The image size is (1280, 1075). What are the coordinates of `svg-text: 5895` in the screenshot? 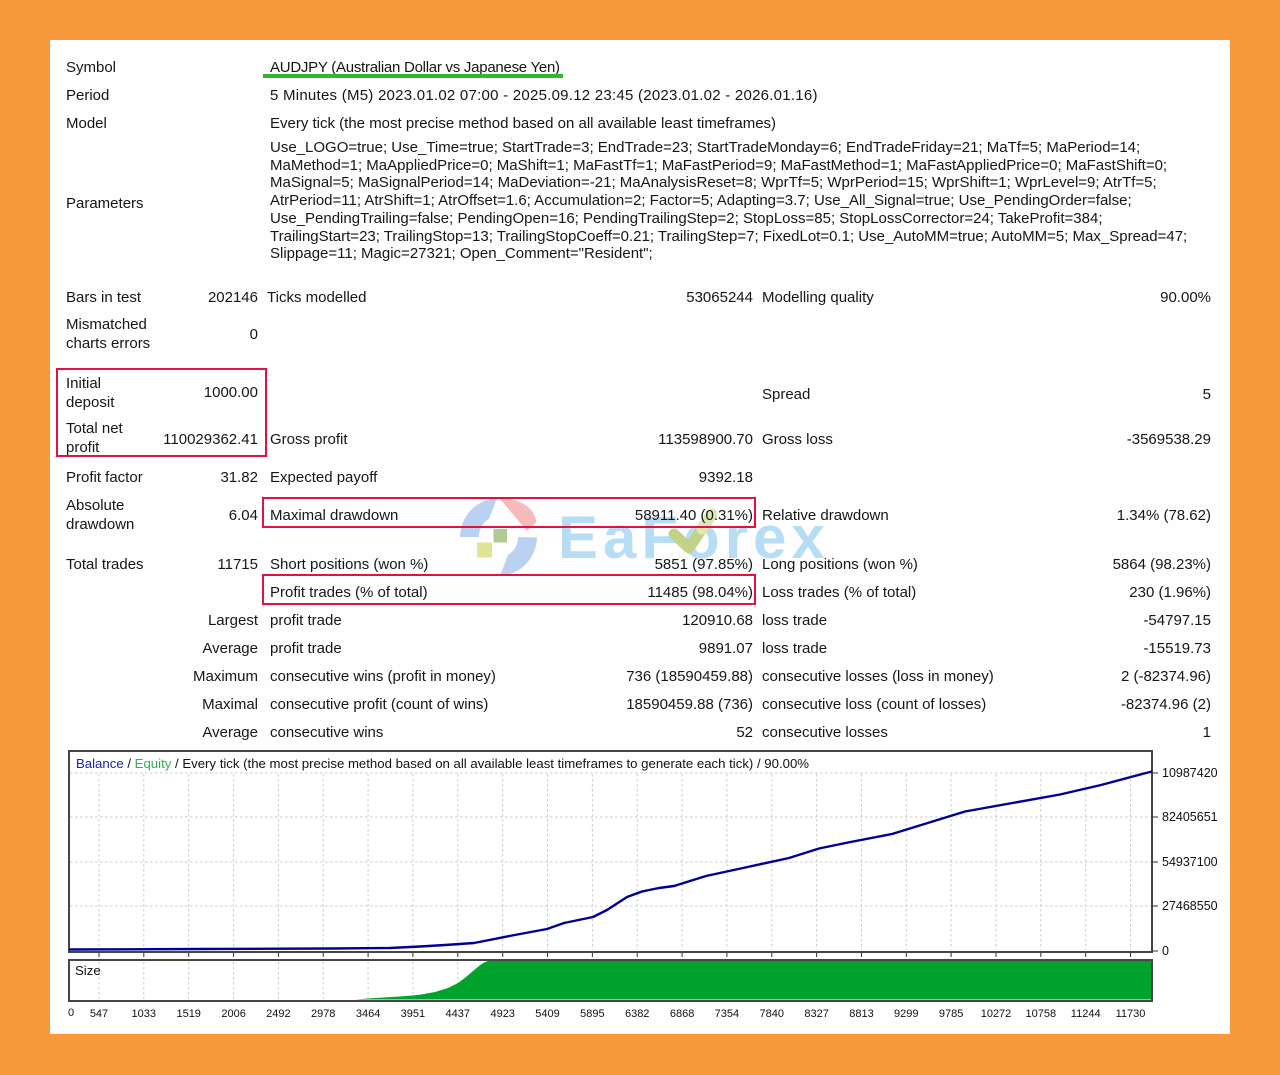 It's located at (592, 1014).